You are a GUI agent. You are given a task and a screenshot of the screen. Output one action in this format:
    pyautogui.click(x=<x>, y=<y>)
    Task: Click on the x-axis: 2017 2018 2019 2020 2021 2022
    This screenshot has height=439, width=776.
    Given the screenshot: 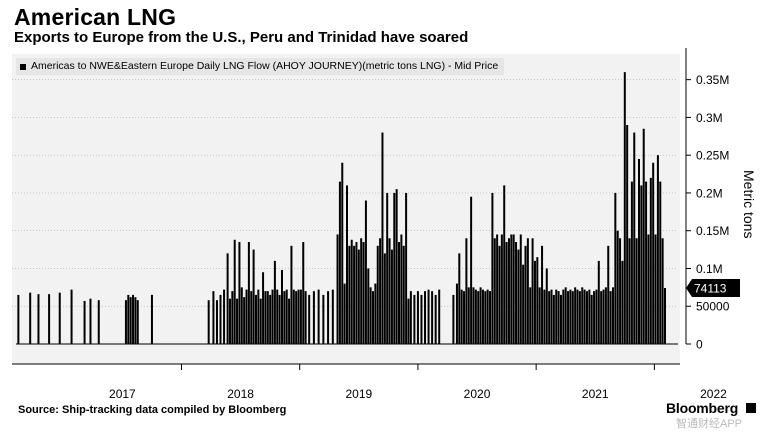 What is the action you would take?
    pyautogui.click(x=369, y=382)
    